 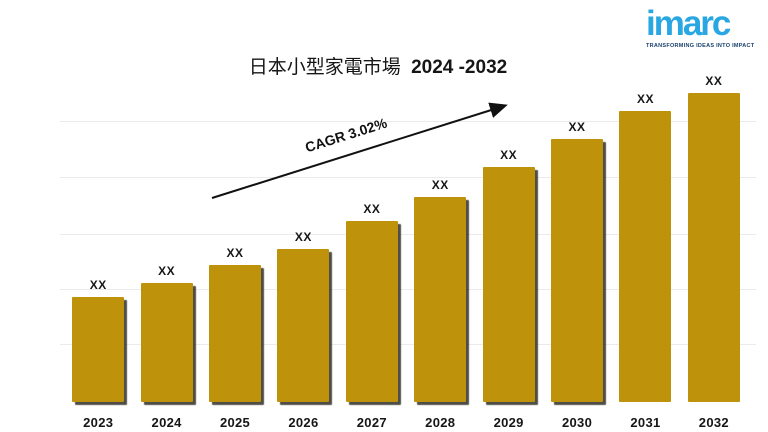 I want to click on bar-2030, so click(x=577, y=270).